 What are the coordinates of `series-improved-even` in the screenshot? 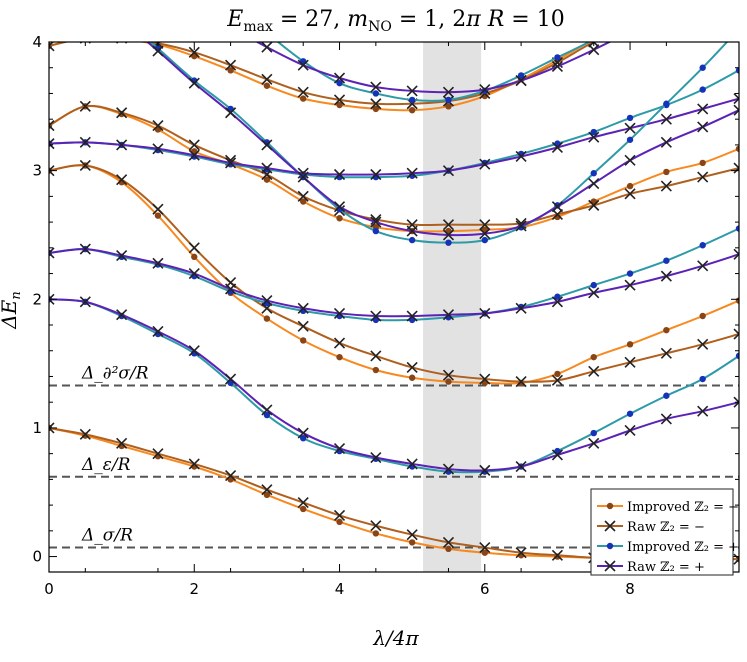 It's located at (394, 274).